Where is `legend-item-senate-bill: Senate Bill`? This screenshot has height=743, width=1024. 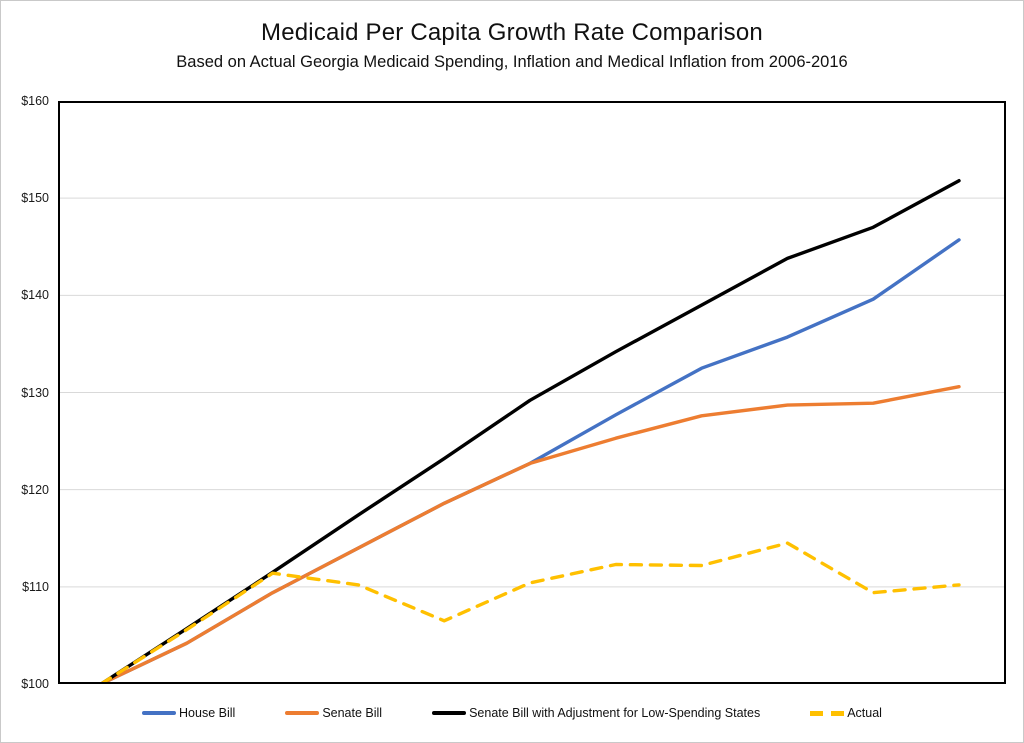 legend-item-senate-bill: Senate Bill is located at coordinates (333, 713).